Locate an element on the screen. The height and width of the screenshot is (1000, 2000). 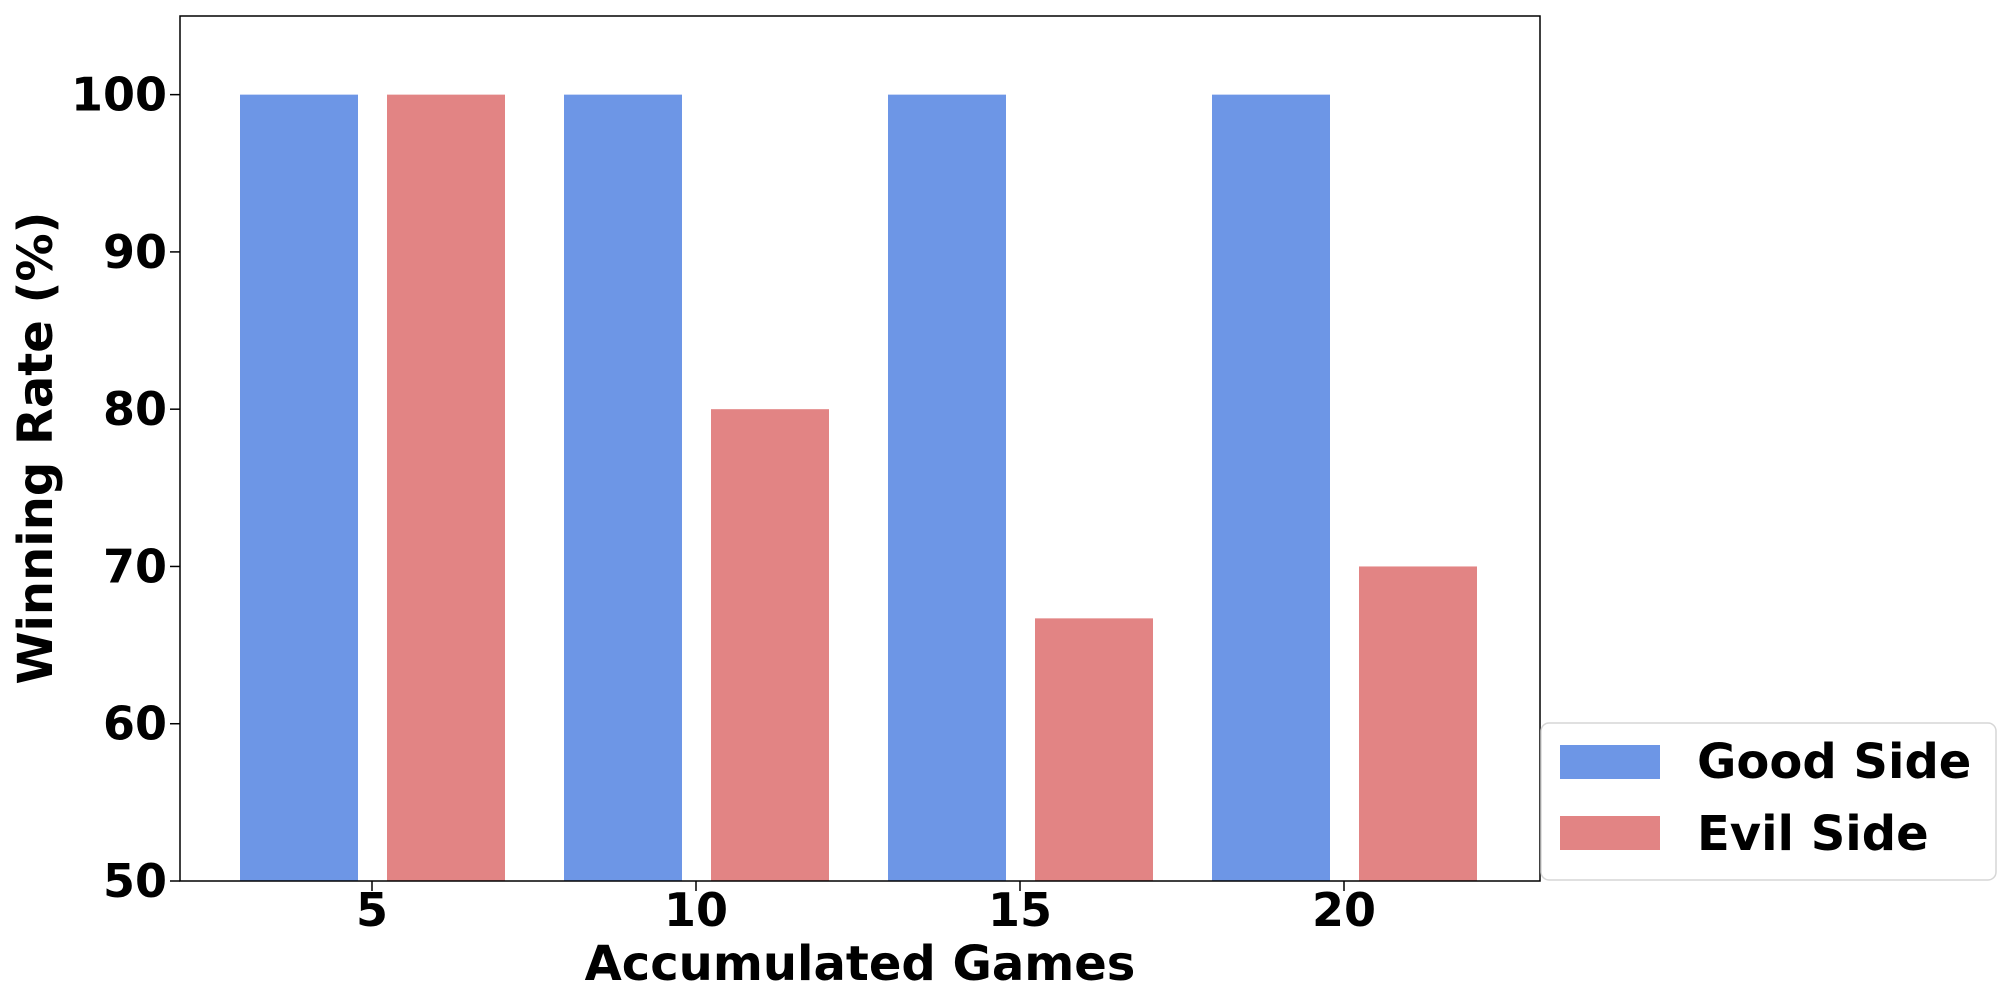
x-tick-label: 5 is located at coordinates (372, 910).